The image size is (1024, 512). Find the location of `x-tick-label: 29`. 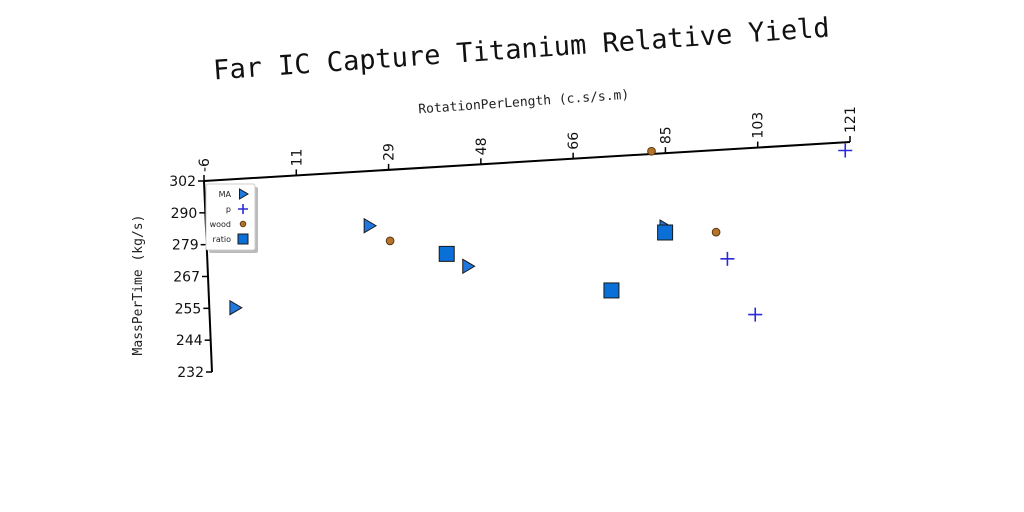

x-tick-label: 29 is located at coordinates (390, 152).